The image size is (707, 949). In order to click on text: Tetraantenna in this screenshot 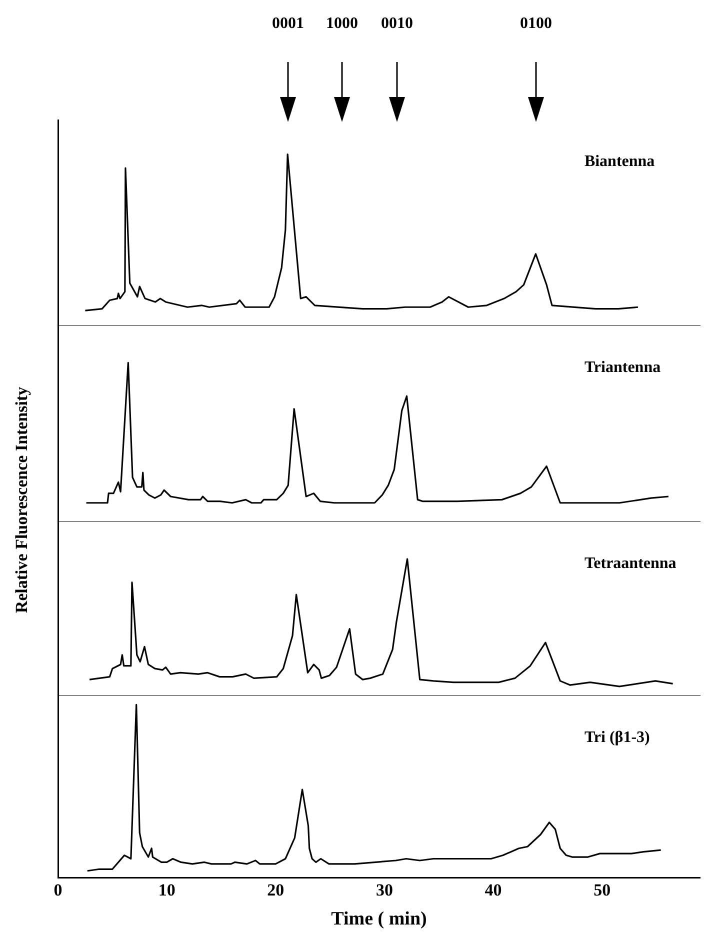, I will do `click(630, 563)`.